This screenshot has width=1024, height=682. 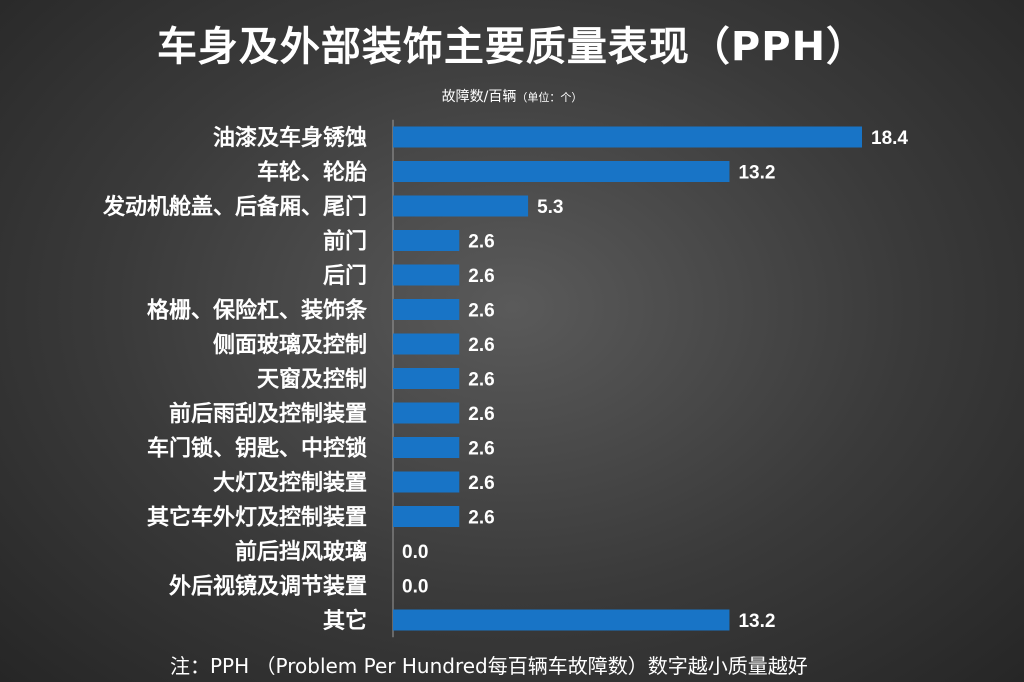 I want to click on category-label: 车轮、轮胎, so click(x=312, y=173).